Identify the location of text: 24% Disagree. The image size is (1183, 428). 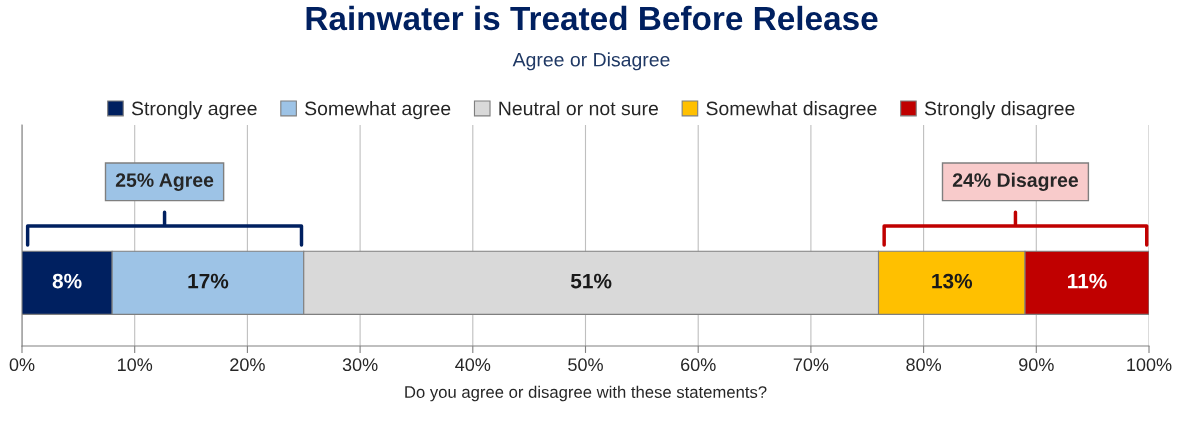
(1015, 181).